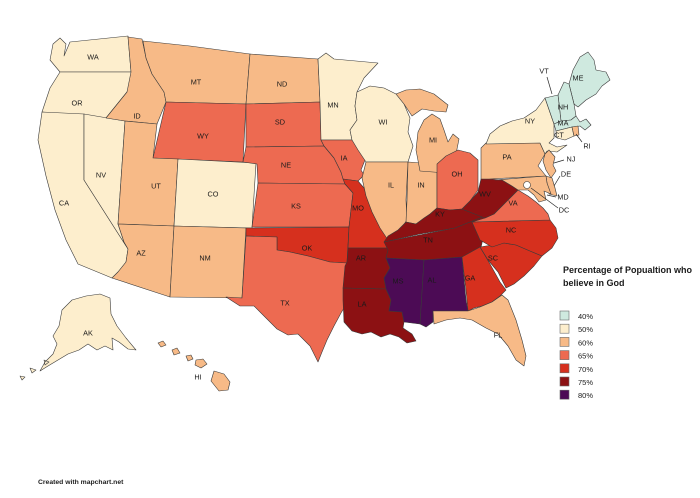 This screenshot has width=700, height=498. Describe the element at coordinates (557, 181) in the screenshot. I see `callout-line-de` at that location.